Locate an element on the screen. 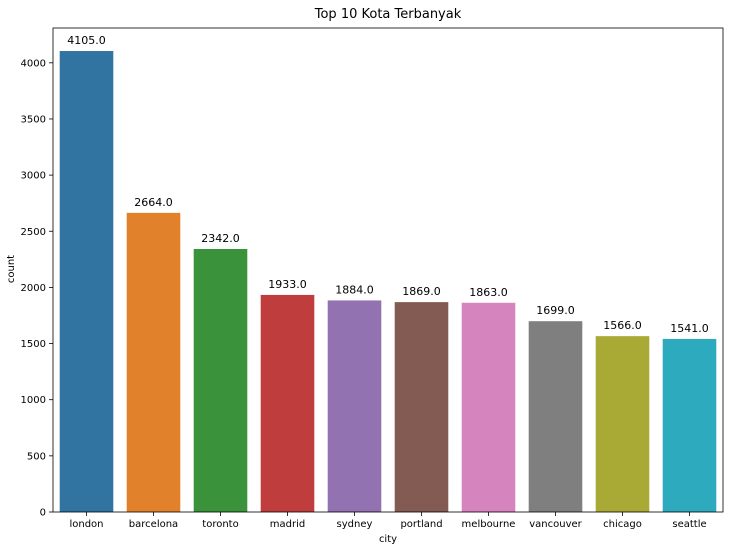  x-tick-label: toronto is located at coordinates (220, 524).